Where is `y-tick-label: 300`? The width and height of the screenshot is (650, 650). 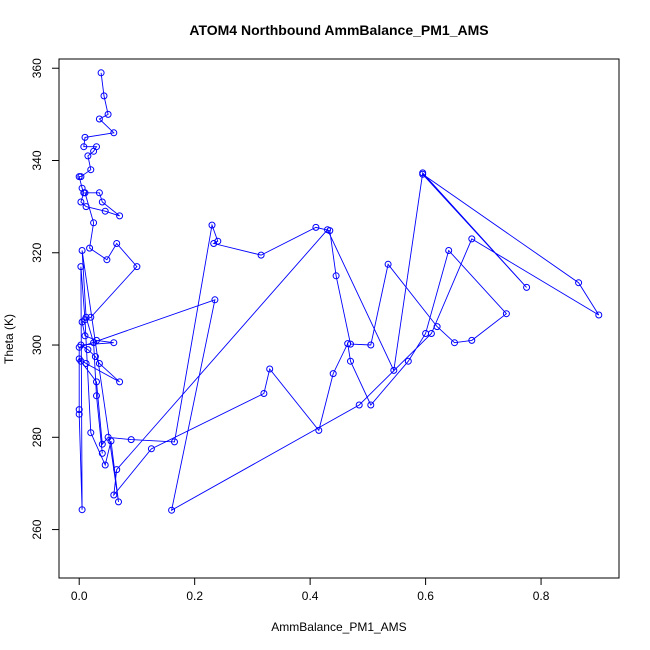 y-tick-label: 300 is located at coordinates (37, 345).